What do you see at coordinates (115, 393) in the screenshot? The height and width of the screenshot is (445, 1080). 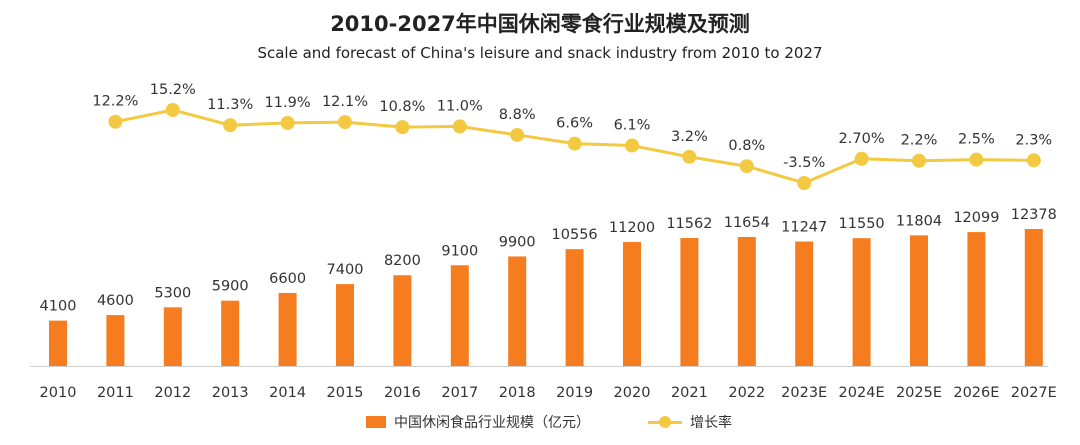 I see `x-tick-label-2011: 2011` at bounding box center [115, 393].